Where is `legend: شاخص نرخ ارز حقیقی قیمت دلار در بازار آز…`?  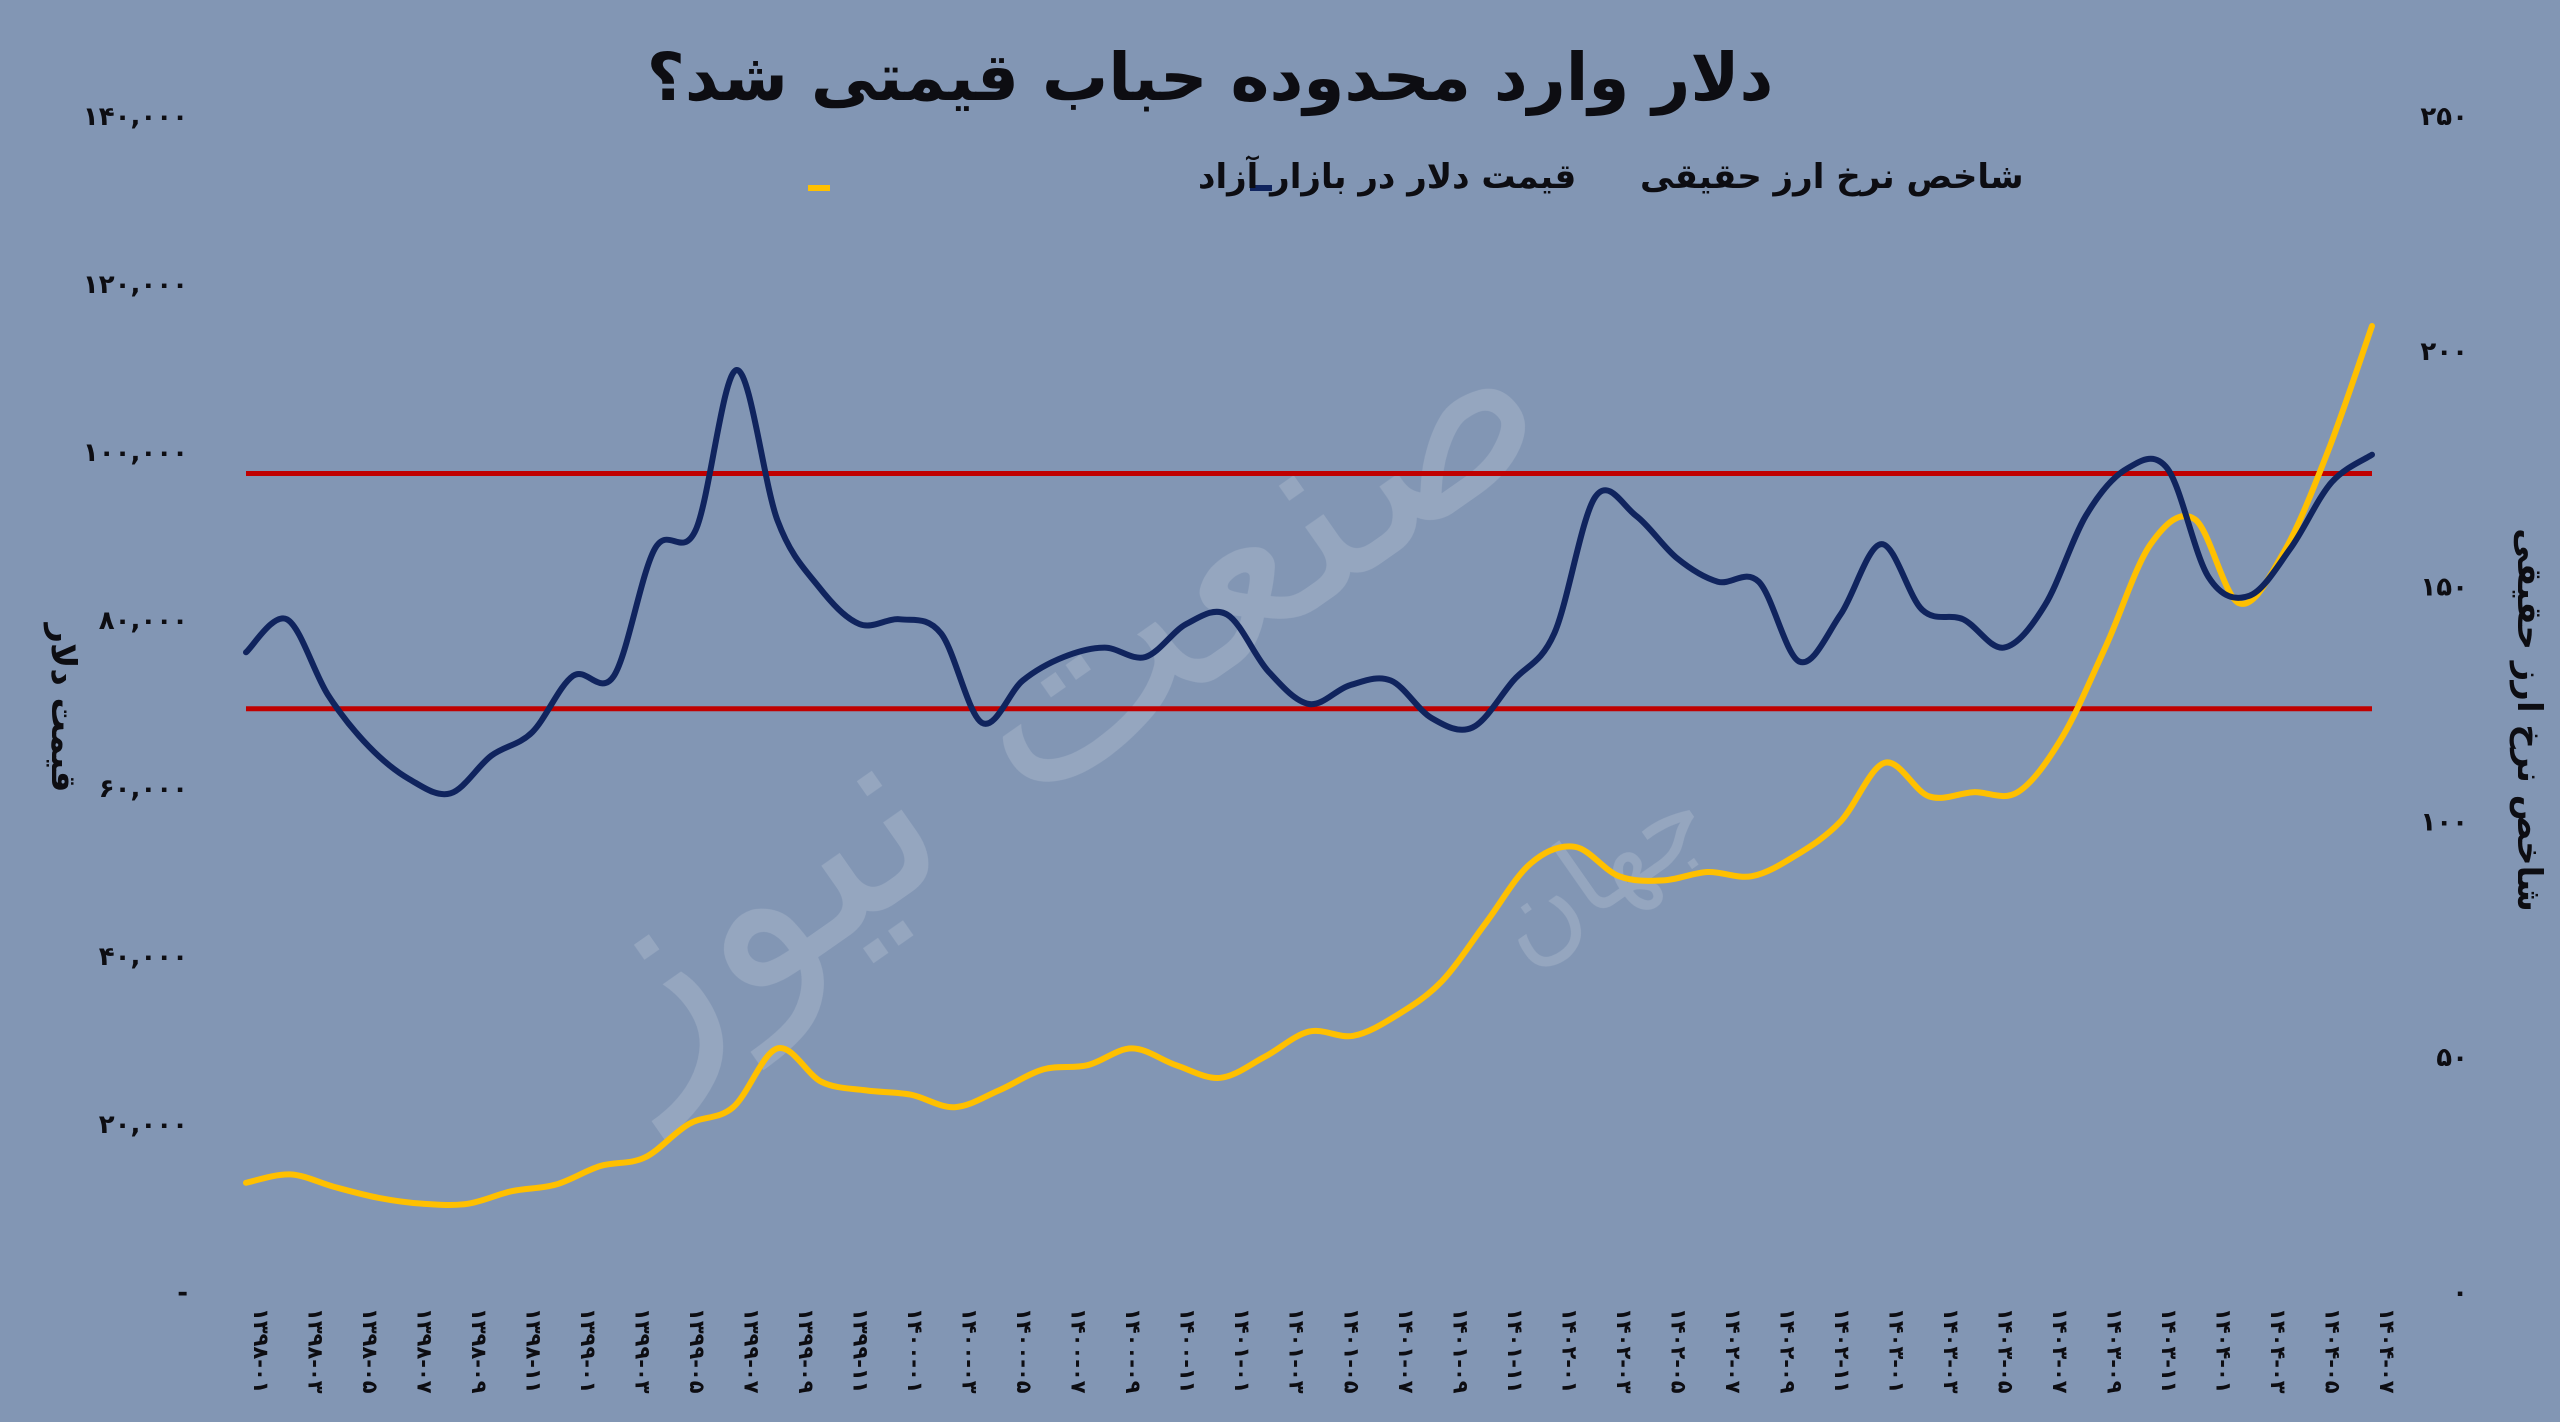
legend: شاخص نرخ ارز حقیقی قیمت دلار در بازار آز… is located at coordinates (1416, 176).